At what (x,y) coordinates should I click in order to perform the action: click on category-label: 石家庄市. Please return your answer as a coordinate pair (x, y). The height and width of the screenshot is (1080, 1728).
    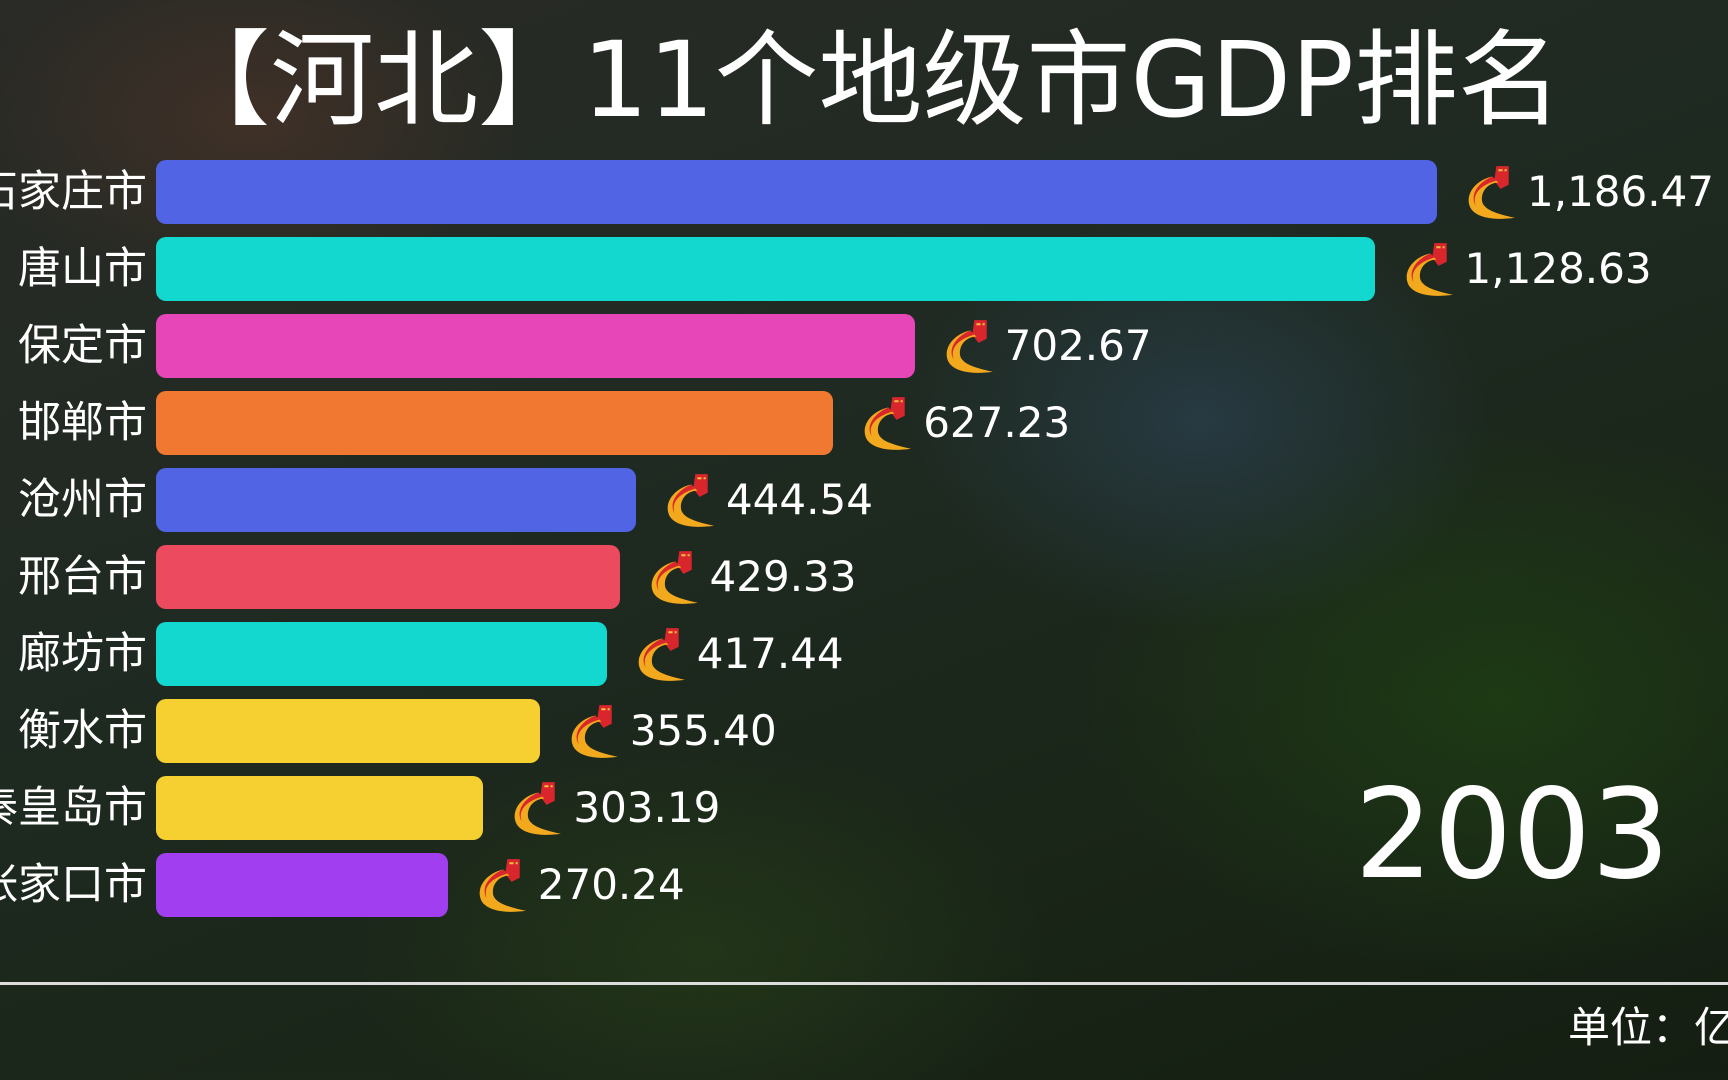
    Looking at the image, I should click on (73, 192).